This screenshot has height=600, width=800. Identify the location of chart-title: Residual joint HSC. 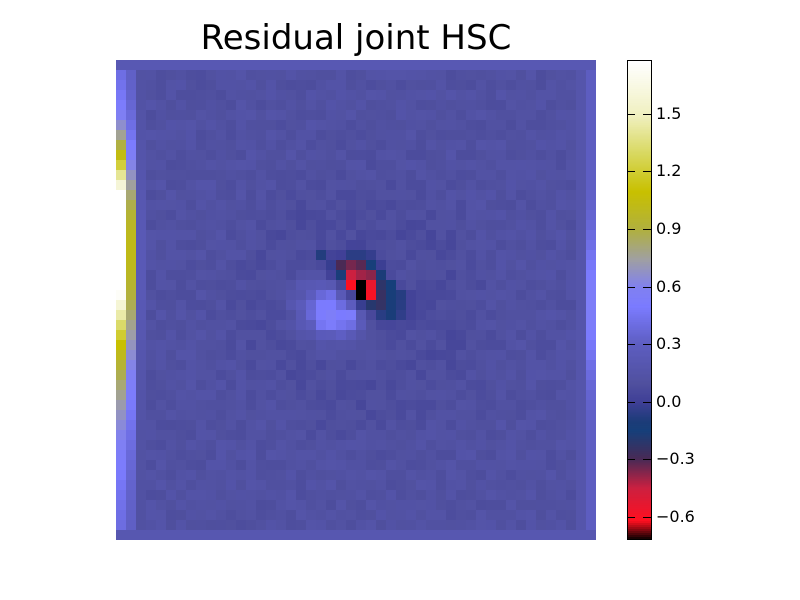
(356, 38).